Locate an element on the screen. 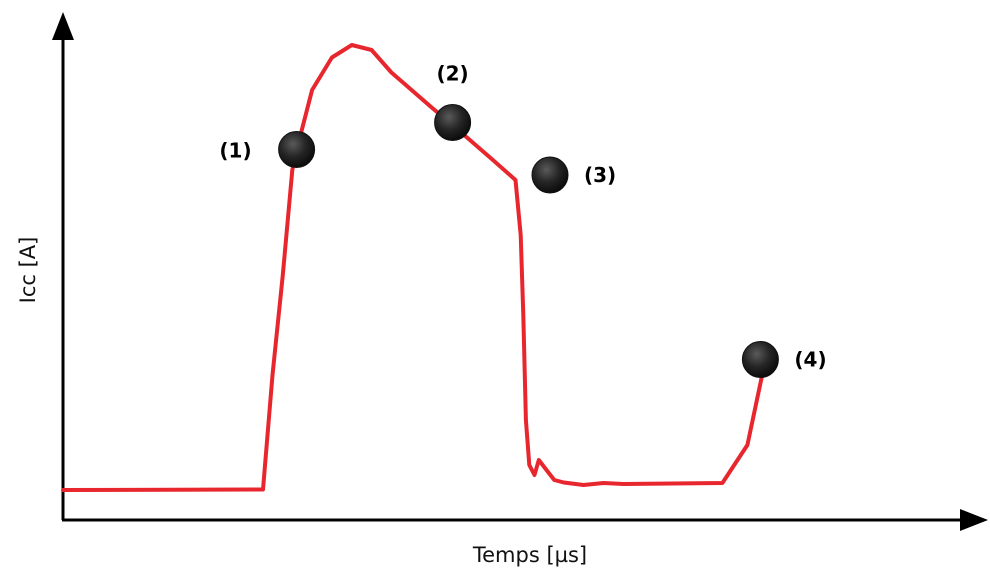 The image size is (990, 572). y-axis-arrow is located at coordinates (63, 26).